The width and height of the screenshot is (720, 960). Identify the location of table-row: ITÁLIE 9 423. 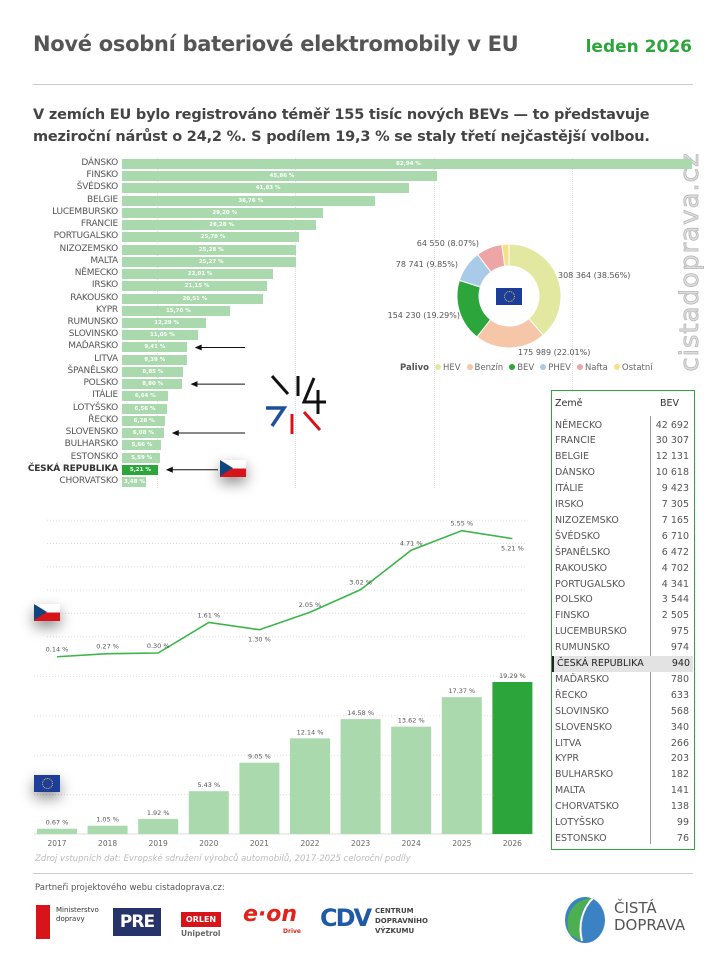
(622, 489).